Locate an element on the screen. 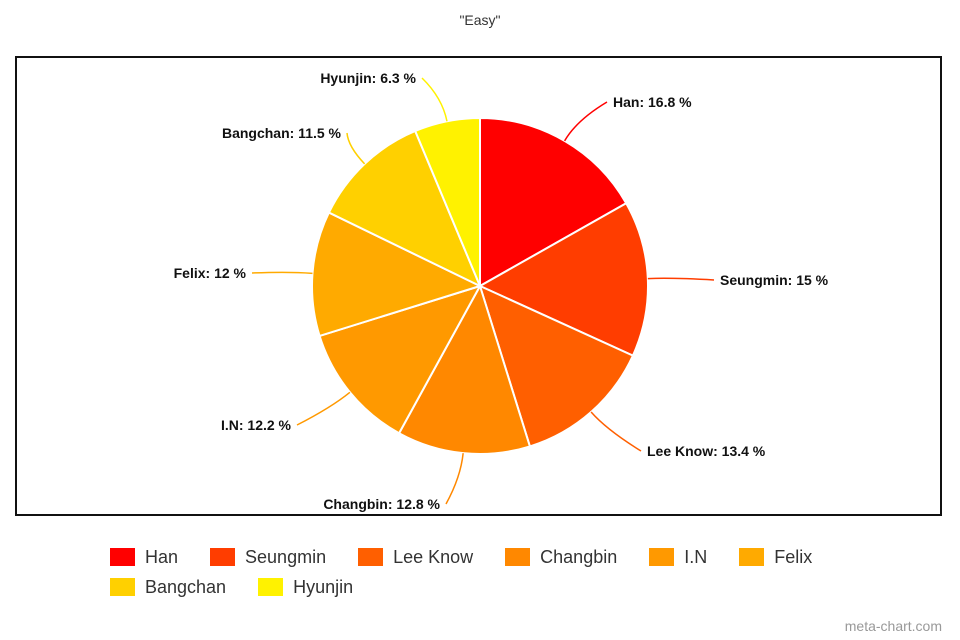  legend-label: Seungmin is located at coordinates (286, 556).